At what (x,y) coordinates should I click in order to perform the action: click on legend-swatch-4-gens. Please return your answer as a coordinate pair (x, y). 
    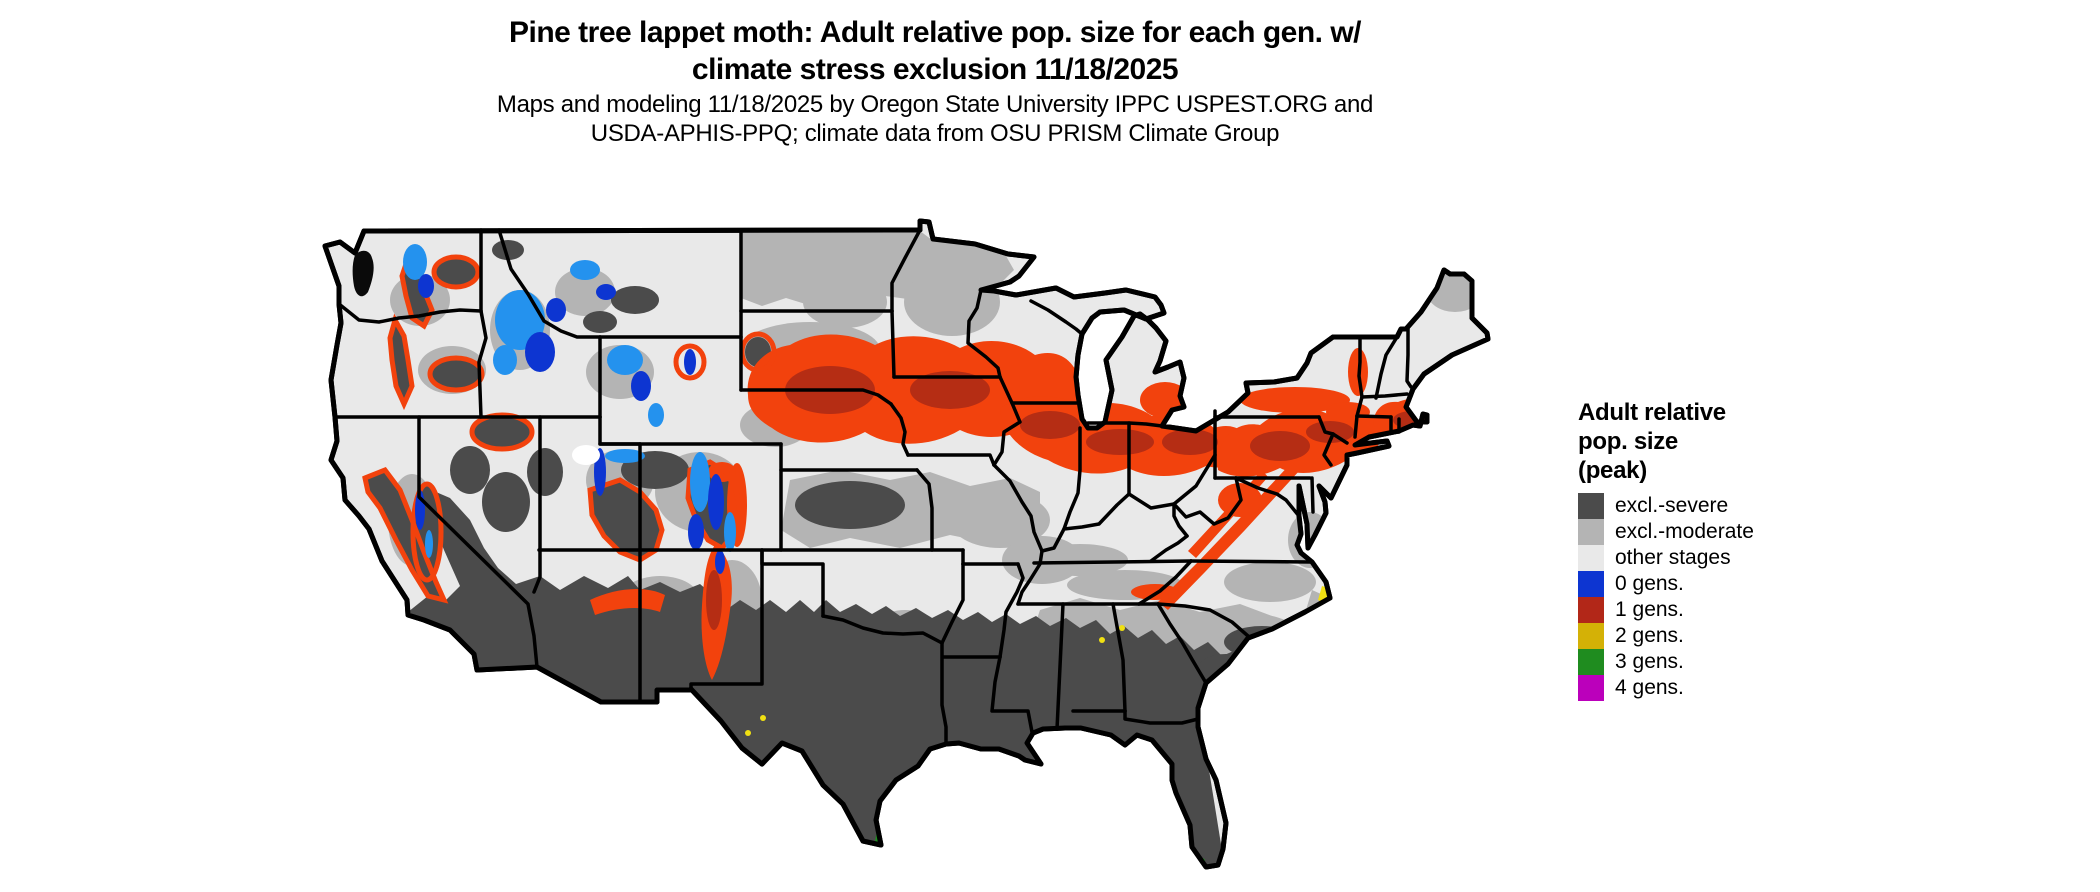
    Looking at the image, I should click on (1591, 688).